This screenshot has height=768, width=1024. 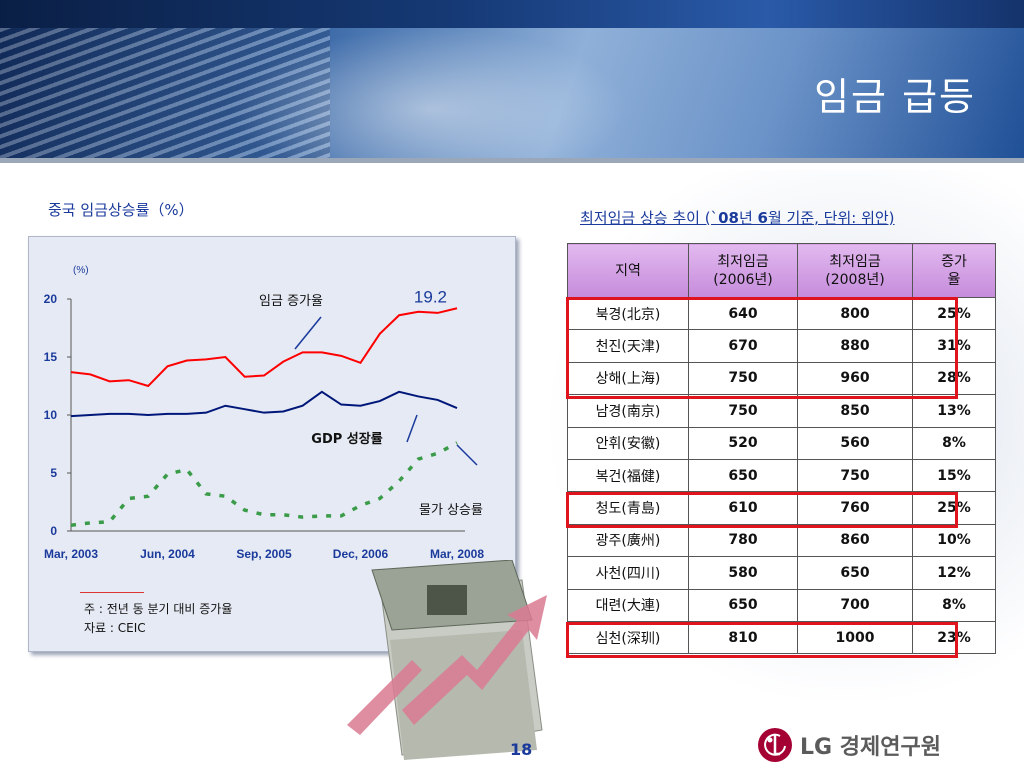 I want to click on header-region: 지역, so click(x=628, y=270).